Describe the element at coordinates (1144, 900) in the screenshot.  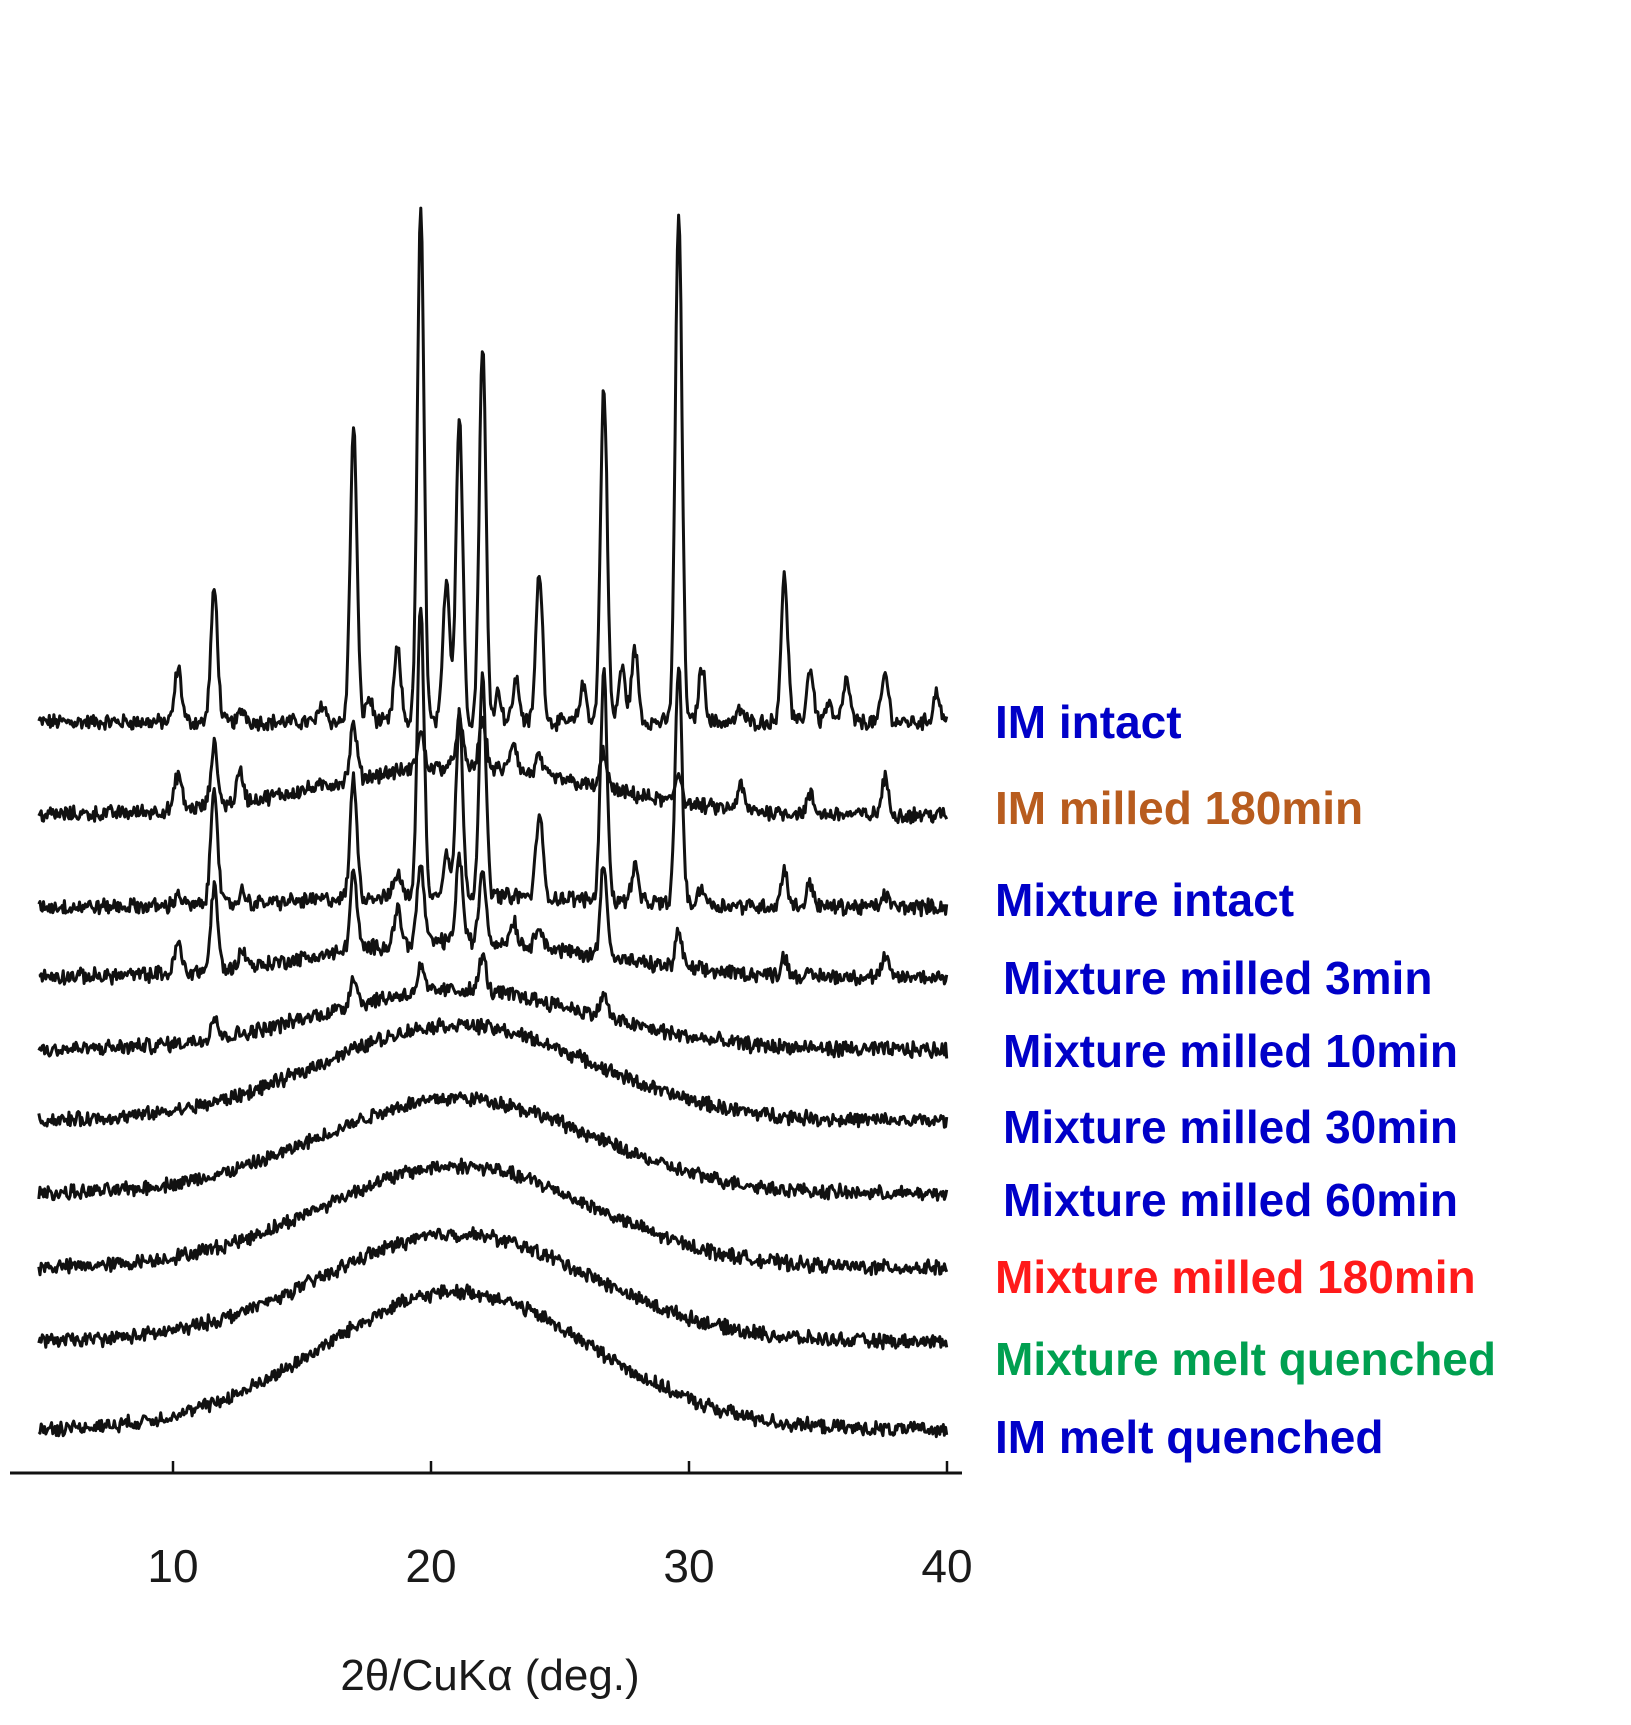
I see `series-label-2: Mixture intact` at that location.